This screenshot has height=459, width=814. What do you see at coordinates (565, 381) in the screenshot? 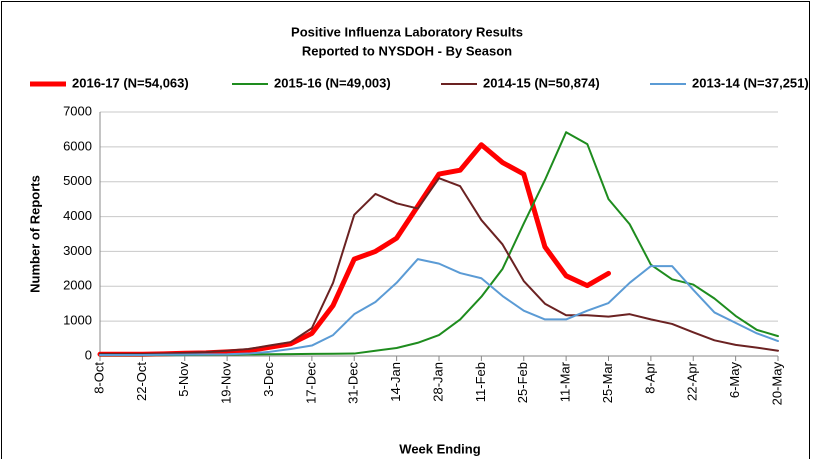
I see `x-tick-label: 11-Mar` at bounding box center [565, 381].